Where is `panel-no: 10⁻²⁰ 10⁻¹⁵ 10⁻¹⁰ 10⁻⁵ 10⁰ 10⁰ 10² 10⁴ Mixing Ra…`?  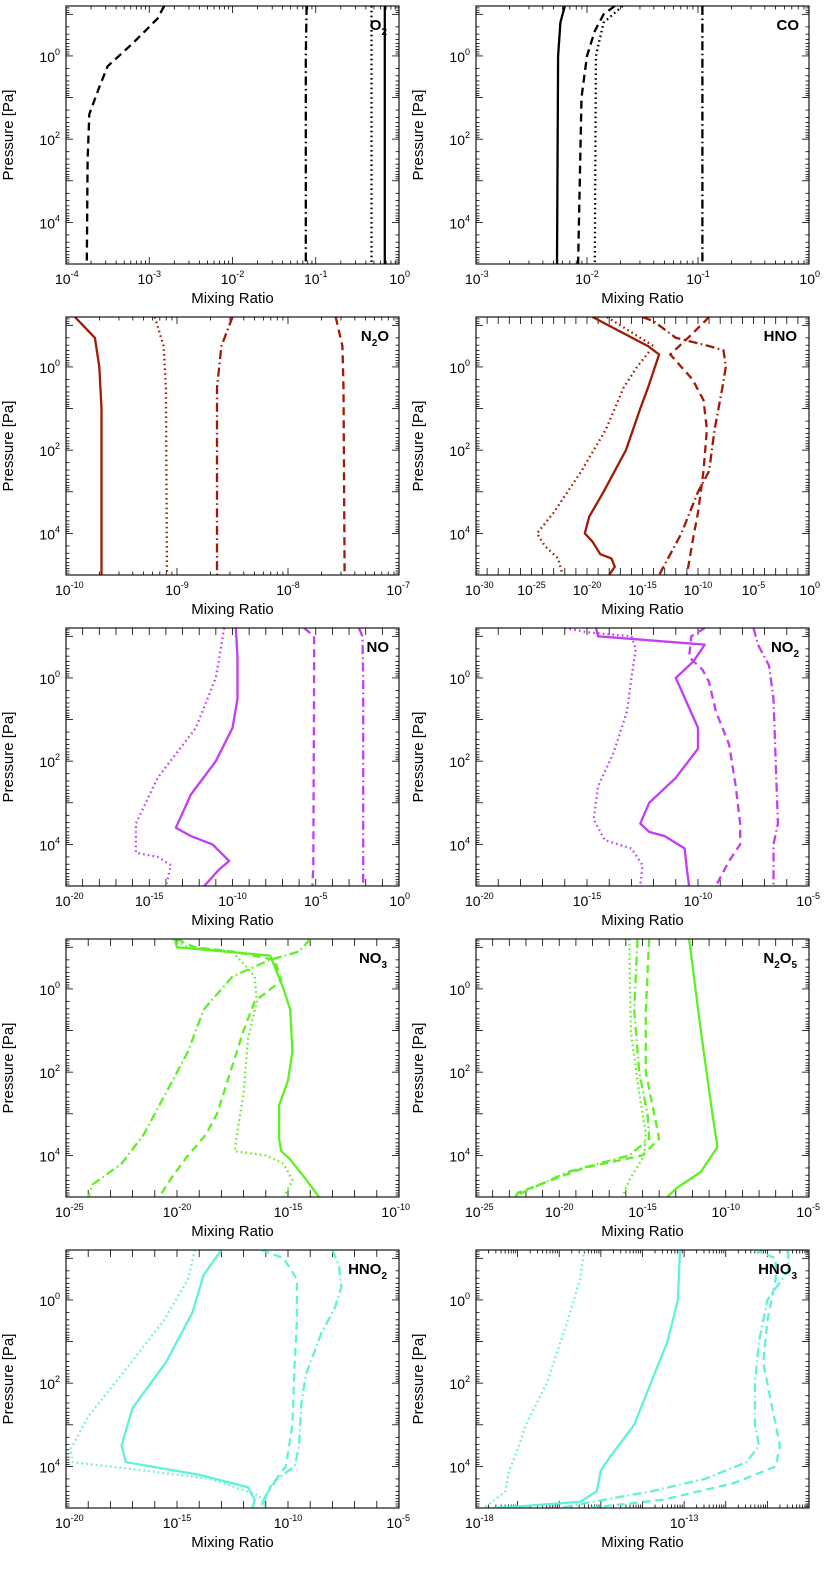 panel-no: 10⁻²⁰ 10⁻¹⁵ 10⁻¹⁰ 10⁻⁵ 10⁰ 10⁰ 10² 10⁴ Mixing Ra… is located at coordinates (205, 778).